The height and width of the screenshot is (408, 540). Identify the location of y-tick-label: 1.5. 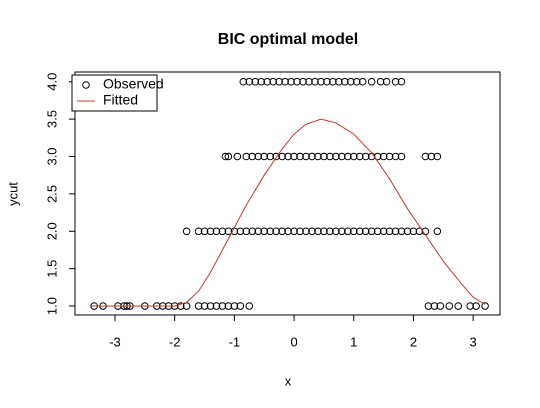
(51, 269).